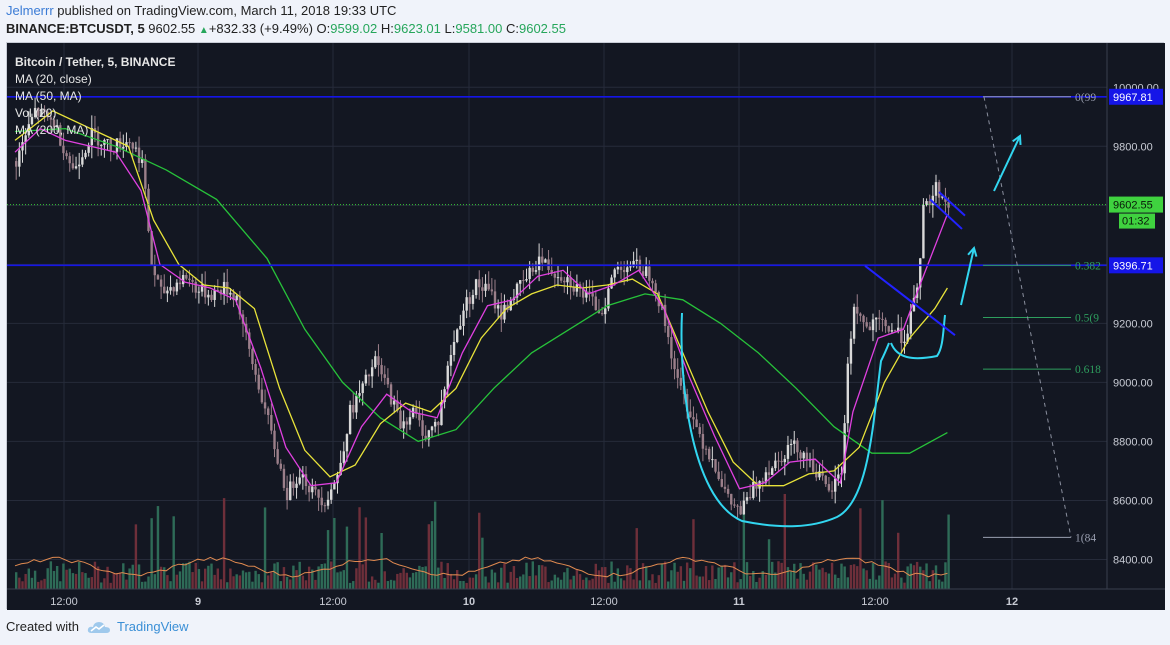 The image size is (1170, 645). What do you see at coordinates (1133, 560) in the screenshot?
I see `y-tick-label: 8400.00` at bounding box center [1133, 560].